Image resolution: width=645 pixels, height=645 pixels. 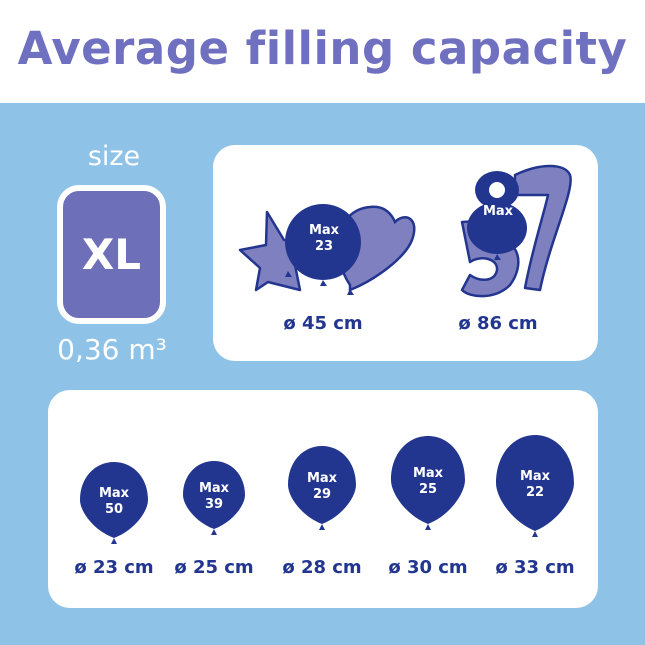 What do you see at coordinates (322, 494) in the screenshot?
I see `max-value: 29` at bounding box center [322, 494].